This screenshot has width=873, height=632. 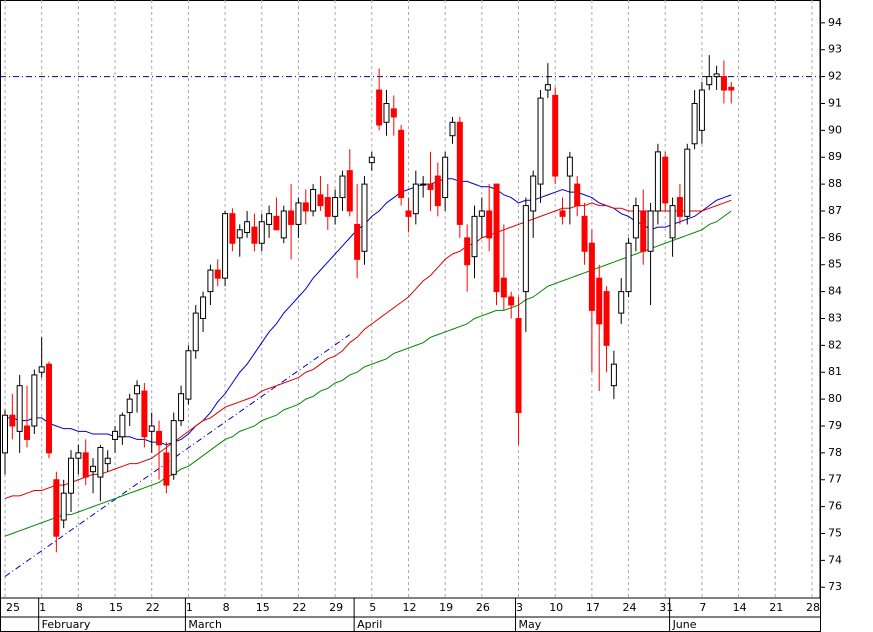 What do you see at coordinates (835, 559) in the screenshot?
I see `y-tick-label: 74` at bounding box center [835, 559].